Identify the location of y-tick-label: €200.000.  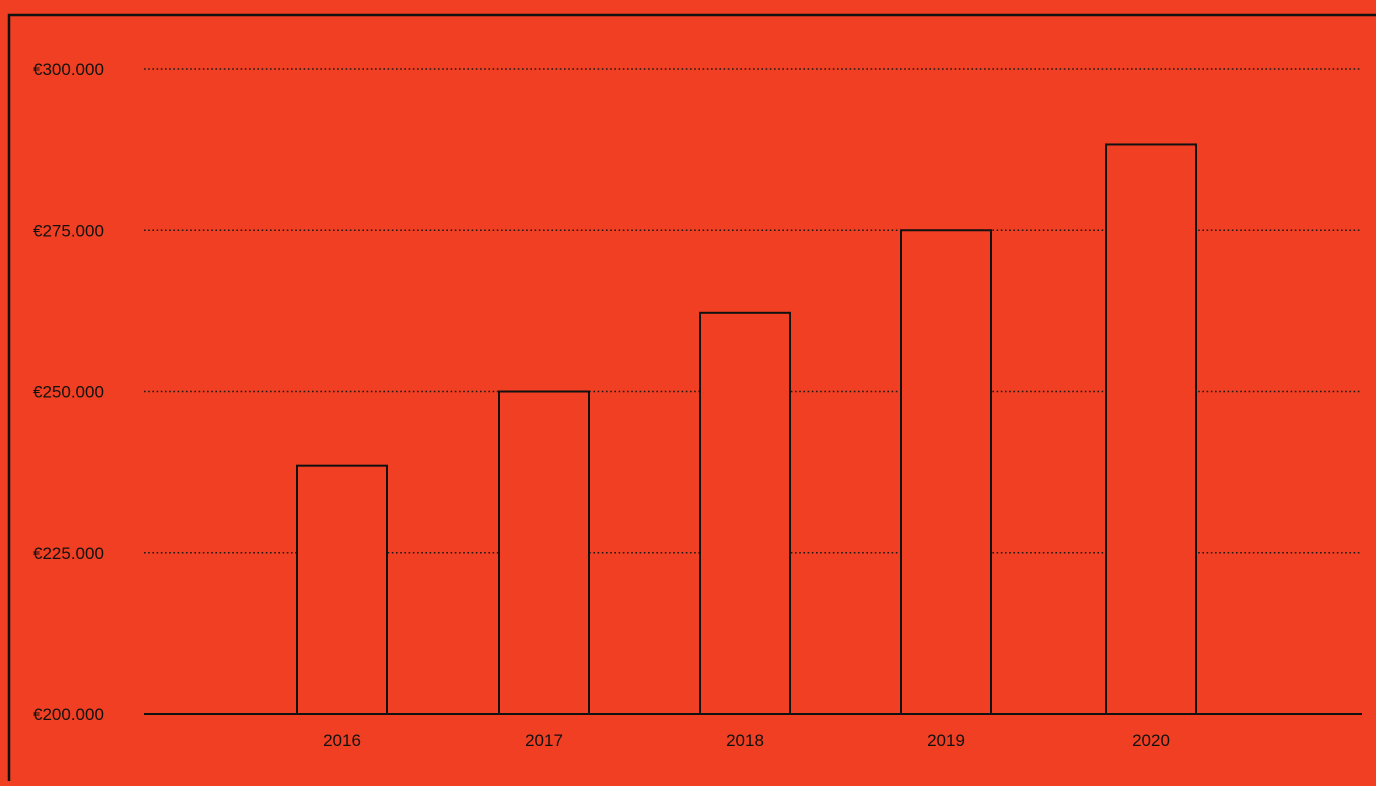
(68, 714).